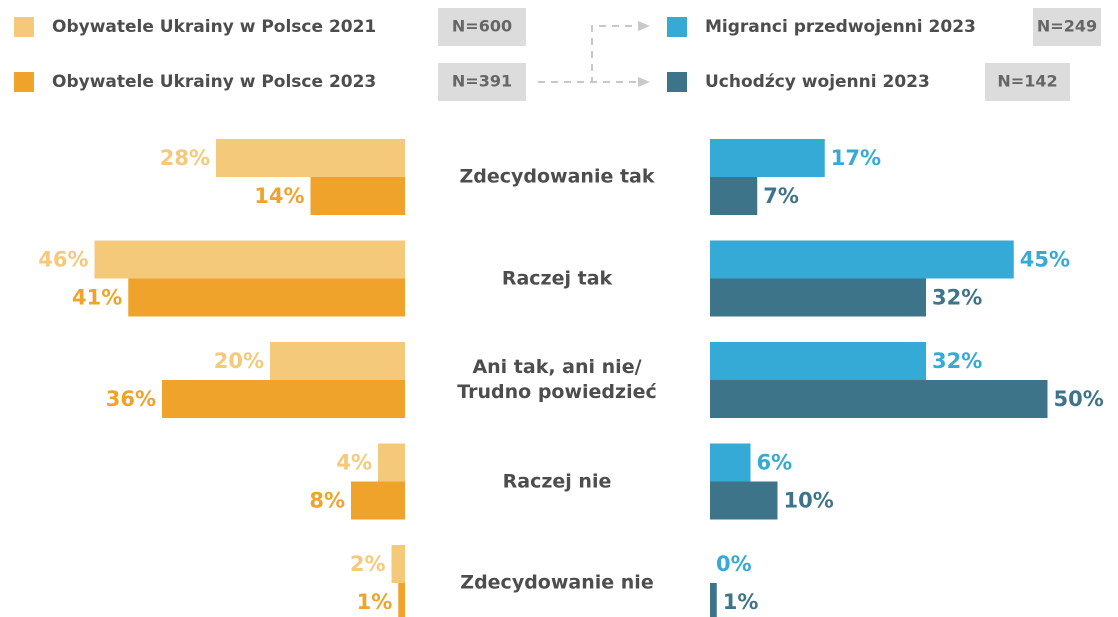 This screenshot has width=1118, height=617. What do you see at coordinates (1079, 399) in the screenshot?
I see `value-label: 50%` at bounding box center [1079, 399].